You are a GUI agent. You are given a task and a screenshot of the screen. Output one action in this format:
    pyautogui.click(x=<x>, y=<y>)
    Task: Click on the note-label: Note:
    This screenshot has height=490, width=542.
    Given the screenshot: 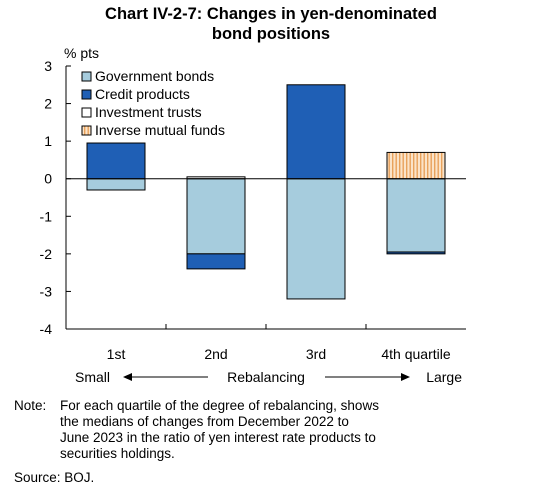 What is the action you would take?
    pyautogui.click(x=30, y=405)
    